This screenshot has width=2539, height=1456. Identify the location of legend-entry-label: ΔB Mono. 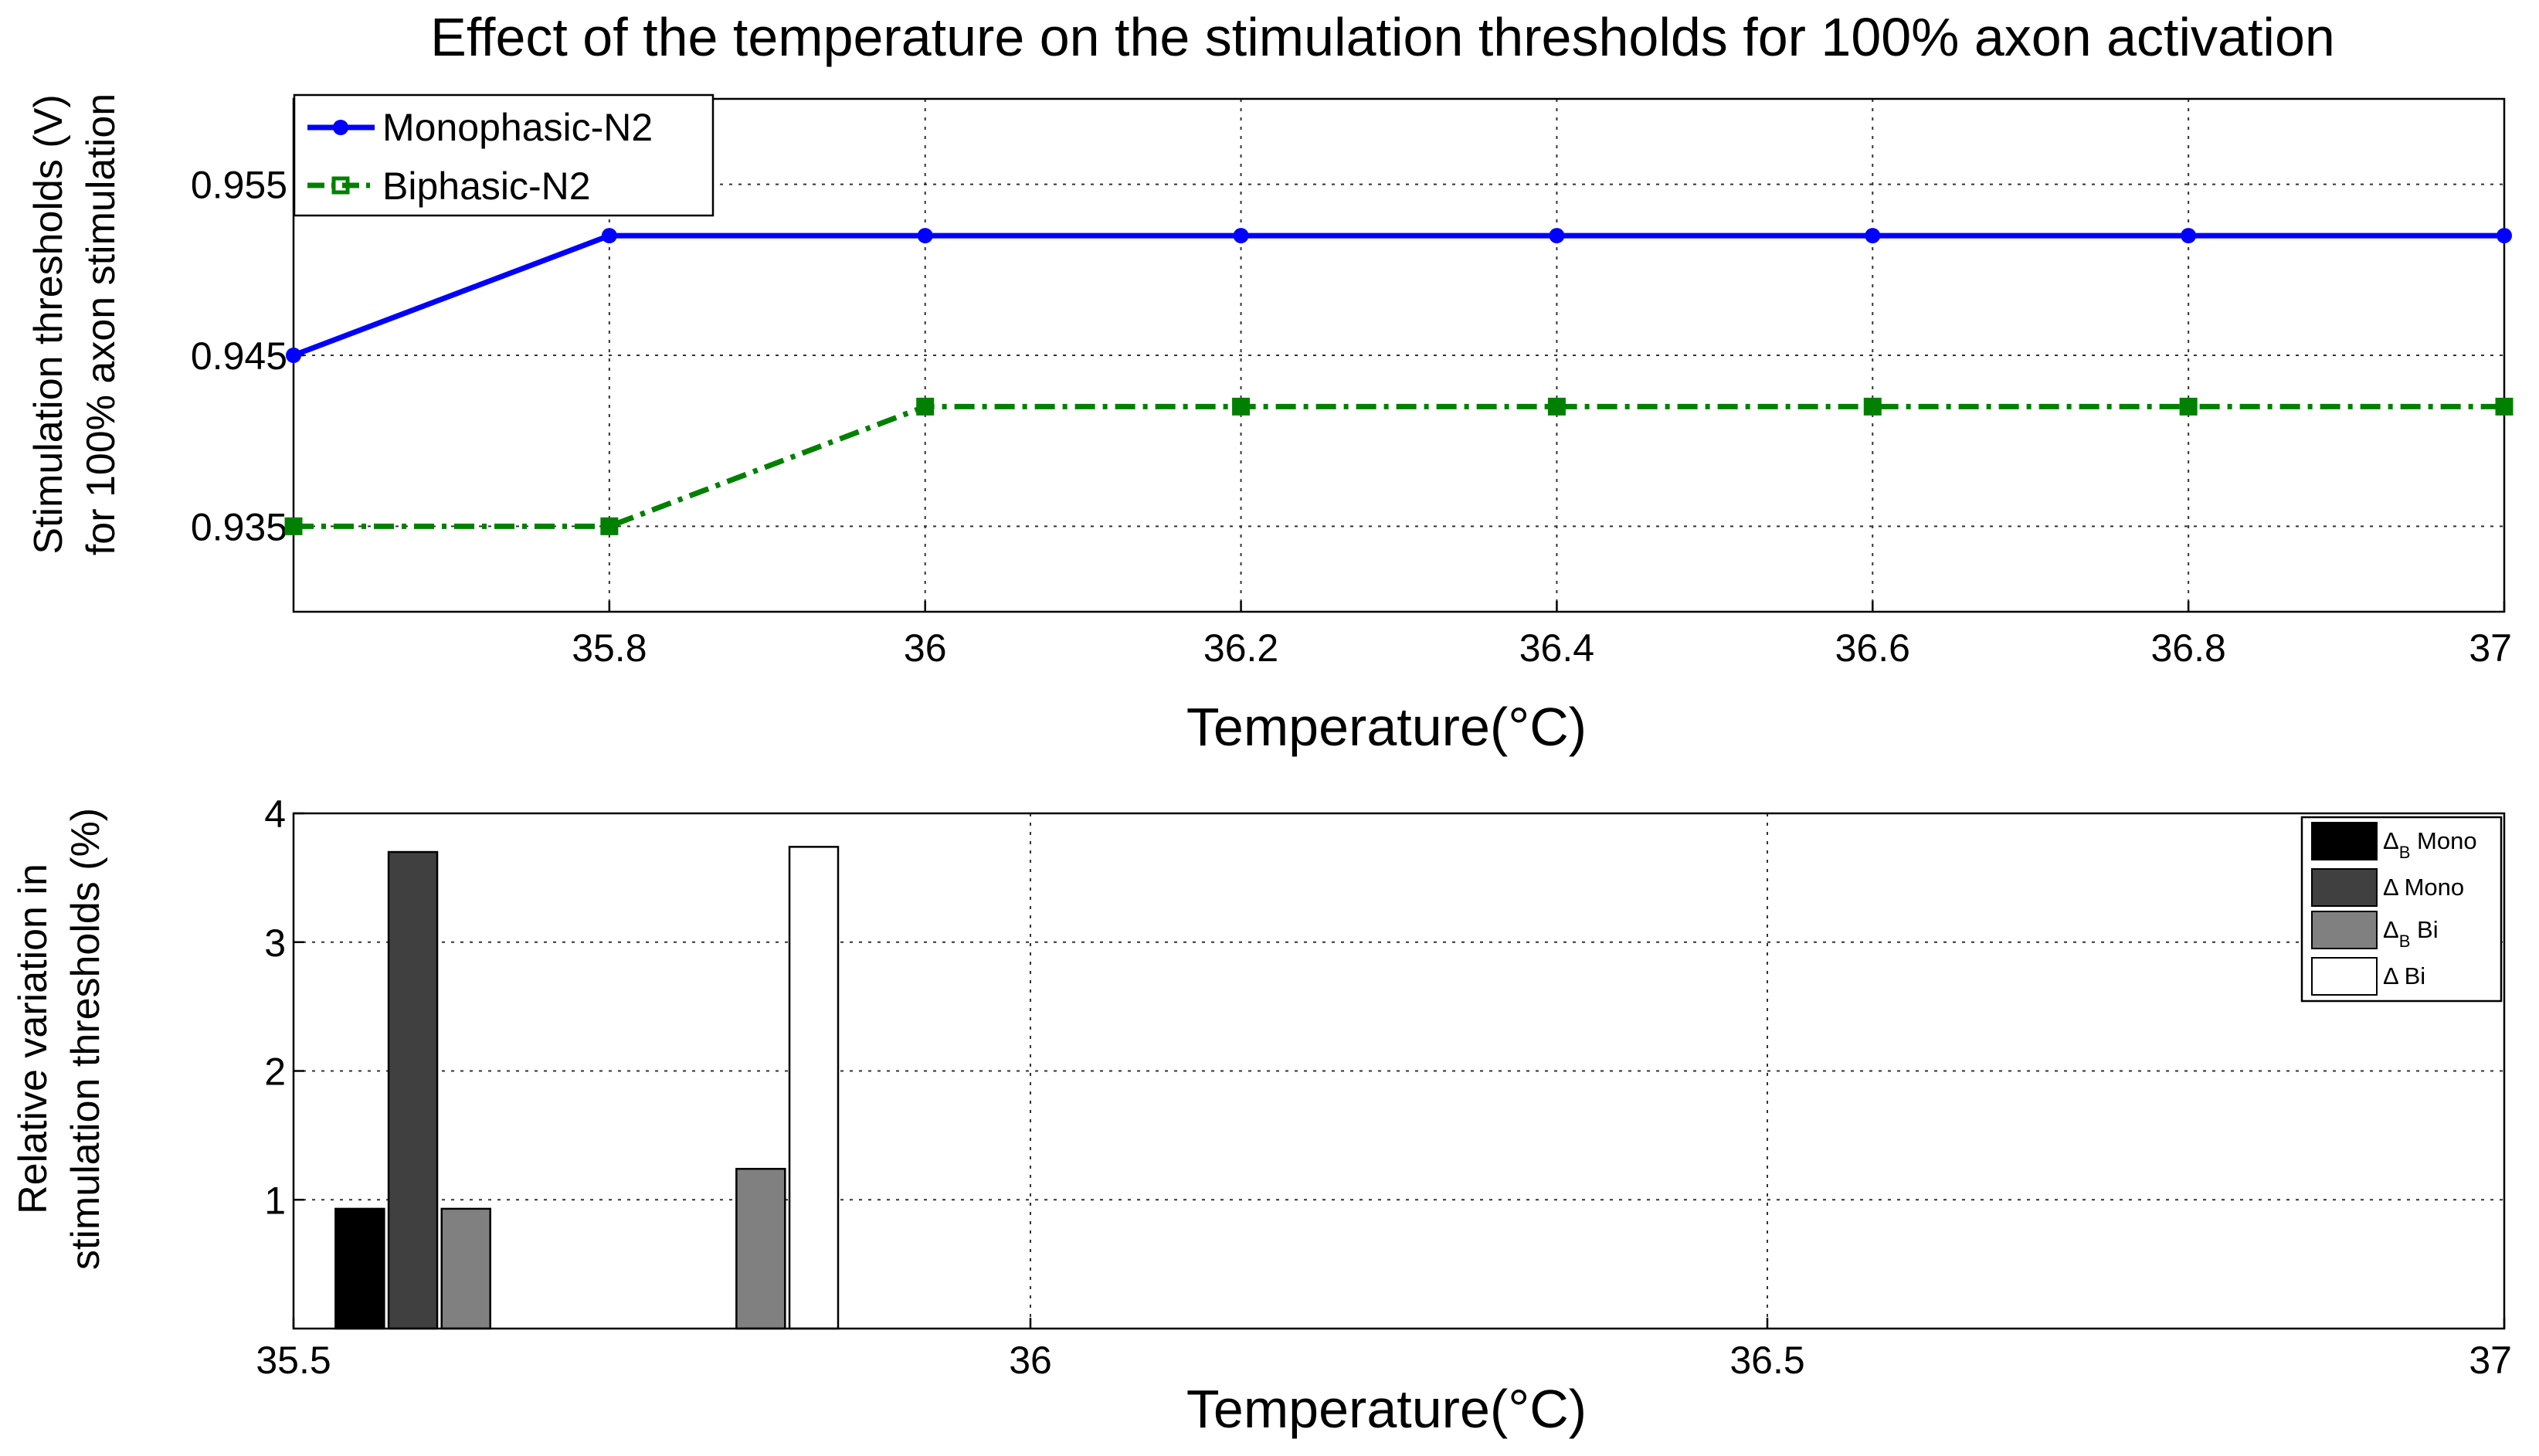
(2430, 844).